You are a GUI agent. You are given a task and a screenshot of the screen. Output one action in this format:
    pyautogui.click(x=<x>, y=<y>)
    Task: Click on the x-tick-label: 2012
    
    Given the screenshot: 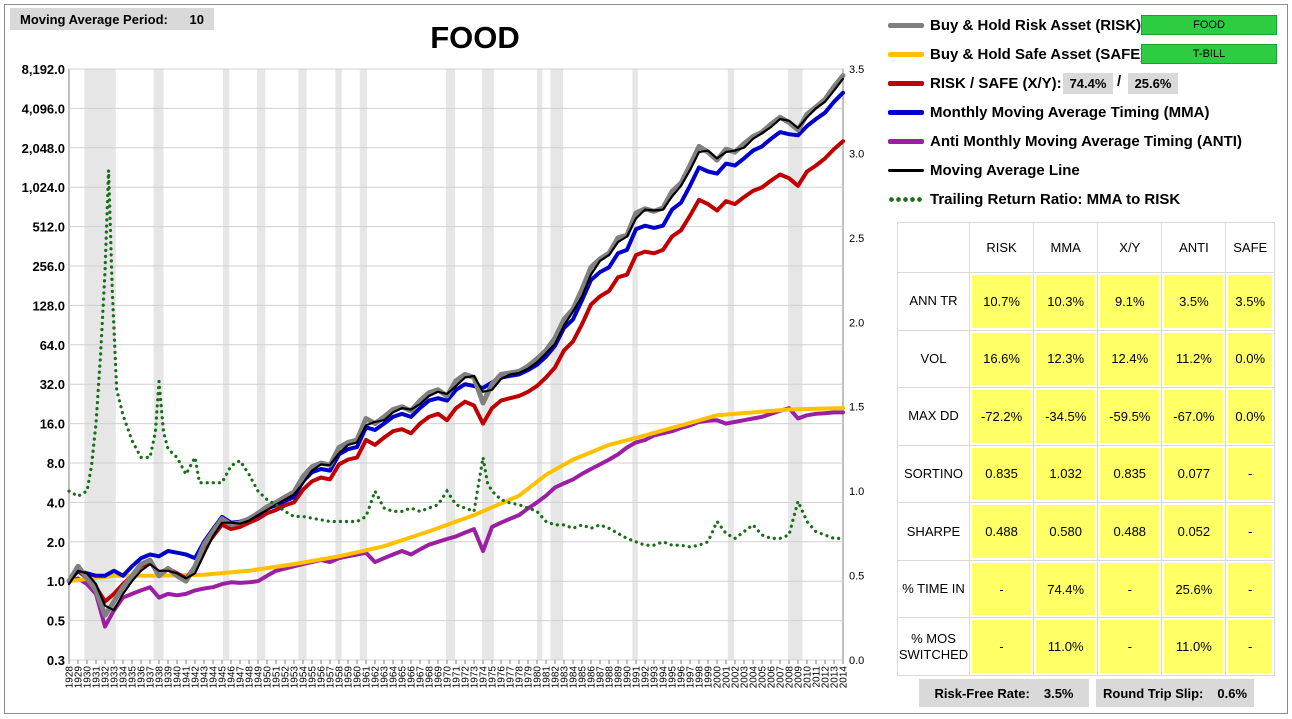 What is the action you would take?
    pyautogui.click(x=826, y=677)
    